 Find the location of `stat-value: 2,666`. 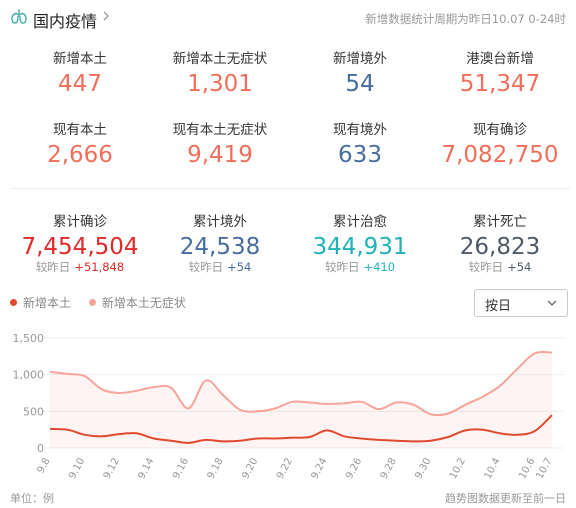

stat-value: 2,666 is located at coordinates (80, 155).